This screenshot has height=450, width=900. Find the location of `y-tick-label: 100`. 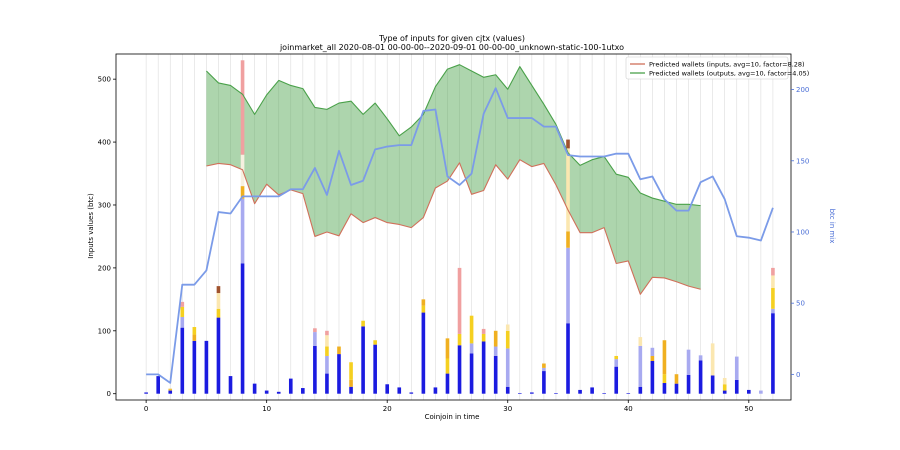

y-tick-label: 100 is located at coordinates (104, 331).